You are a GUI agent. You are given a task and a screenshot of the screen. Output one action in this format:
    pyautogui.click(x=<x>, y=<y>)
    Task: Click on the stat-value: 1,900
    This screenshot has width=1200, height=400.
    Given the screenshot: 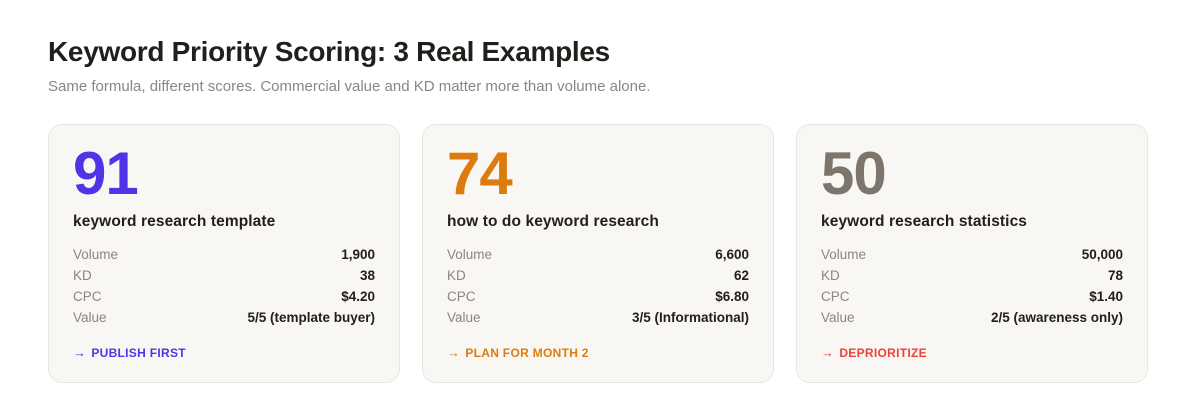 What is the action you would take?
    pyautogui.click(x=358, y=255)
    